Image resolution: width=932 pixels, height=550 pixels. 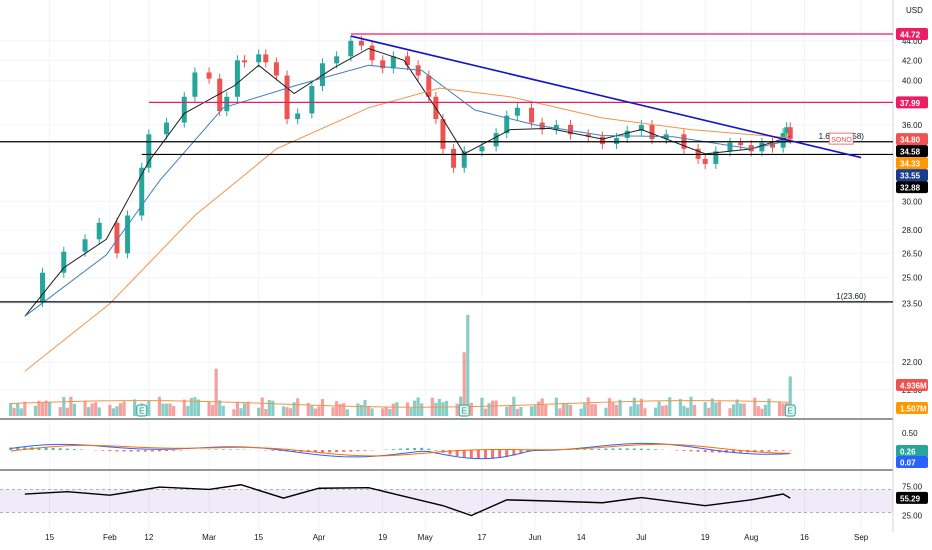 I want to click on y-tick-label: 30.00, so click(x=912, y=201).